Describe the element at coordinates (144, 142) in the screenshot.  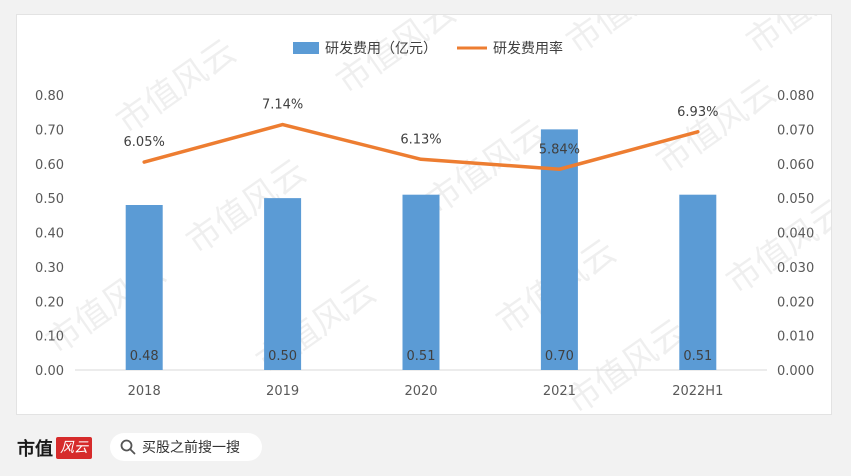
I see `line-data-label: 6.05%` at that location.